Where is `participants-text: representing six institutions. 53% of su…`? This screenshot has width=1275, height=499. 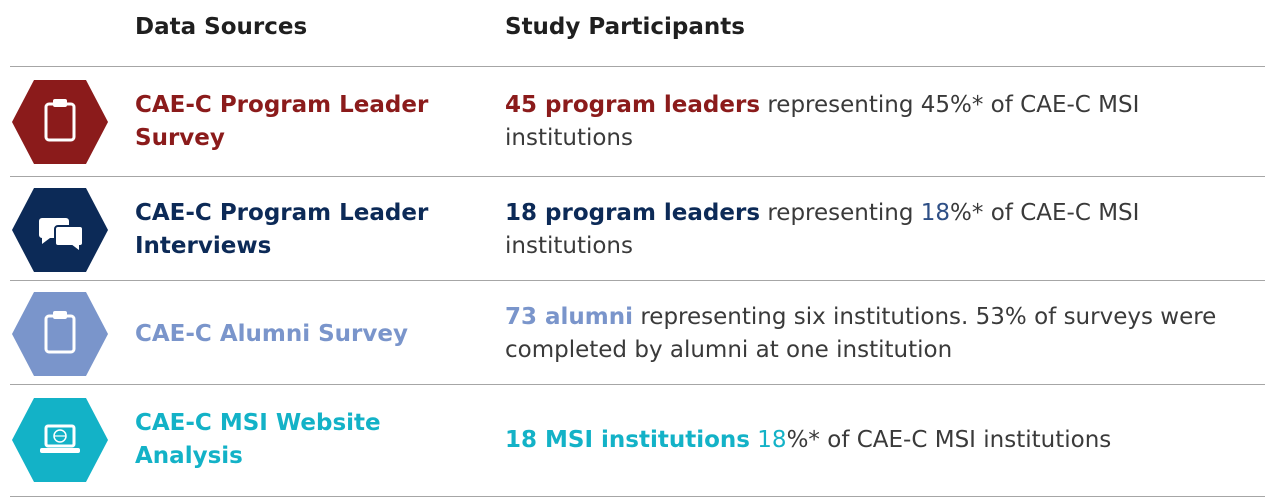 participants-text: representing six institutions. 53% of su… is located at coordinates (864, 333).